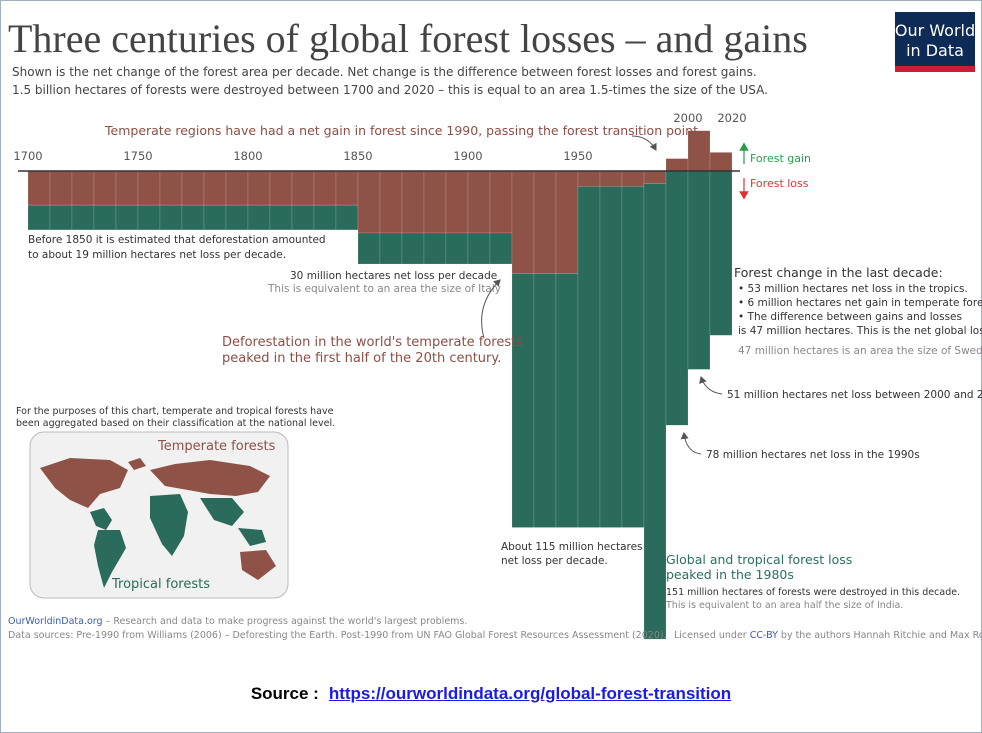  I want to click on gain-label: Forest gain, so click(780, 158).